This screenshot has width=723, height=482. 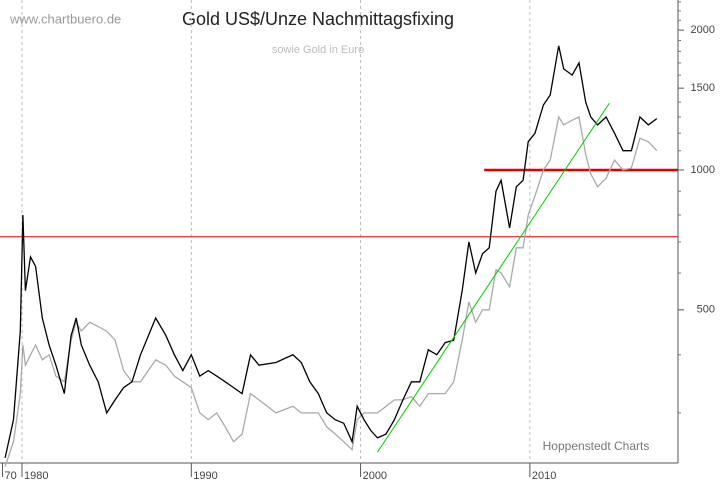 What do you see at coordinates (318, 50) in the screenshot?
I see `chart-subtitle: sowie Gold in Euro` at bounding box center [318, 50].